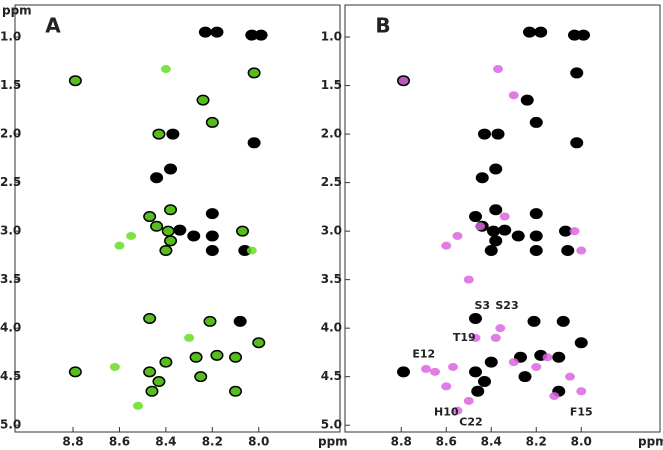 Image resolution: width=663 pixels, height=450 pixels. What do you see at coordinates (10, 279) in the screenshot?
I see `y-tick-label: 3.5` at bounding box center [10, 279].